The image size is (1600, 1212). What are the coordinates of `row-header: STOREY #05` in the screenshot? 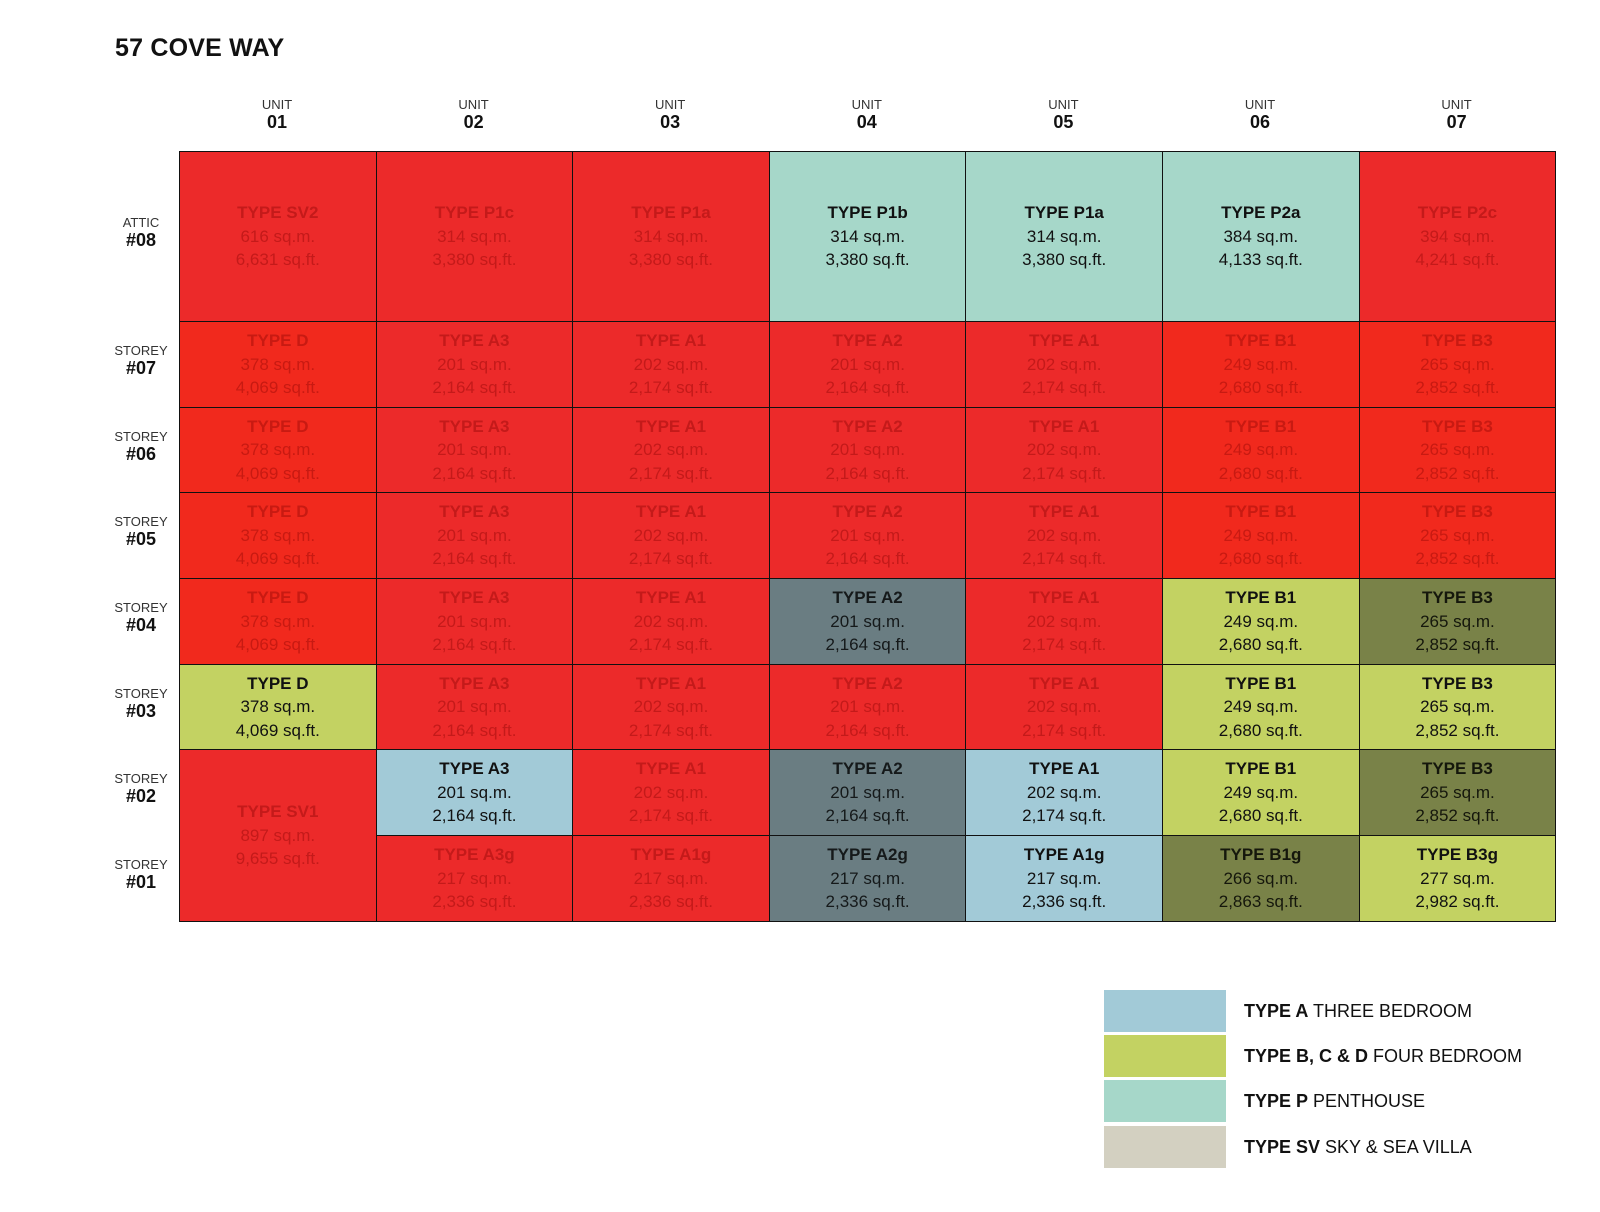 It's located at (141, 531).